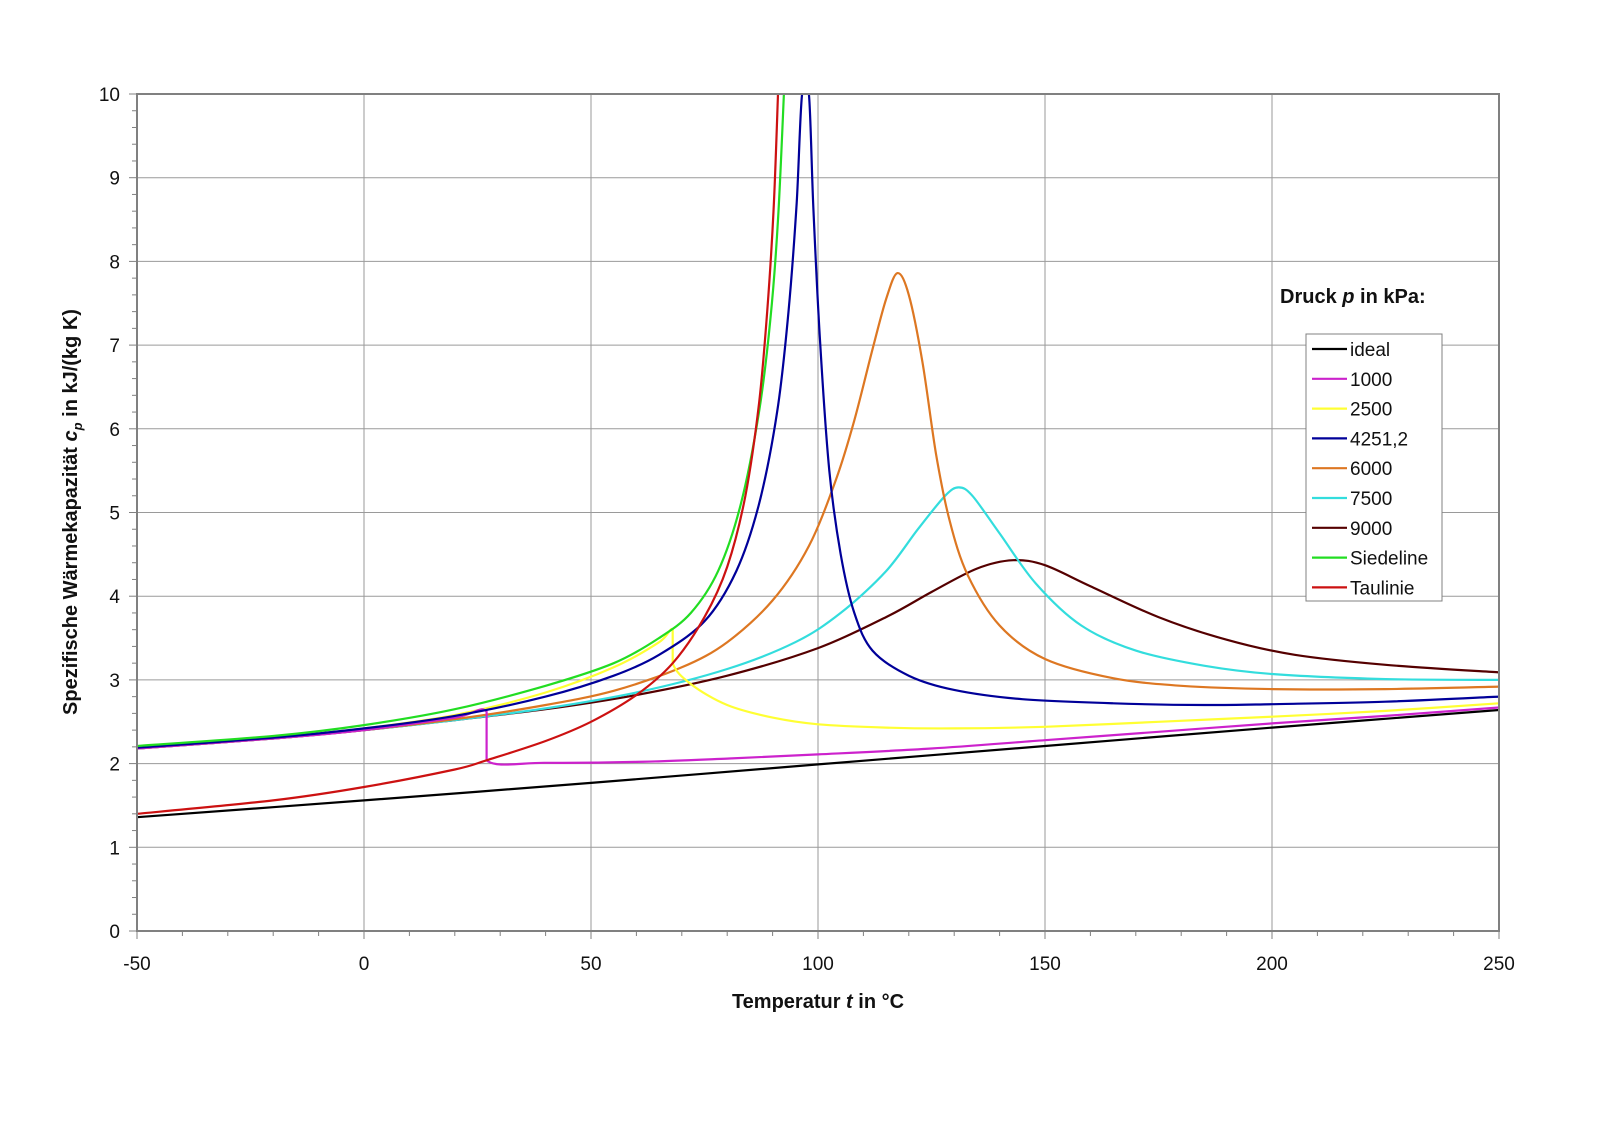  I want to click on legend-title-unit: in kPa:, so click(1389, 297).